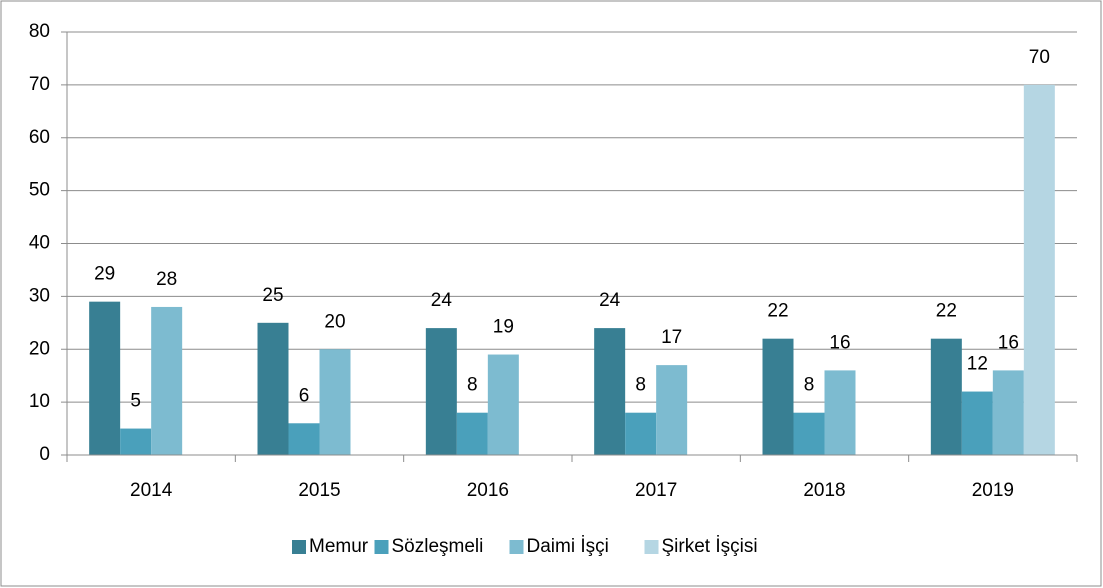 The width and height of the screenshot is (1103, 588). What do you see at coordinates (39, 137) in the screenshot?
I see `y-tick-label: 60` at bounding box center [39, 137].